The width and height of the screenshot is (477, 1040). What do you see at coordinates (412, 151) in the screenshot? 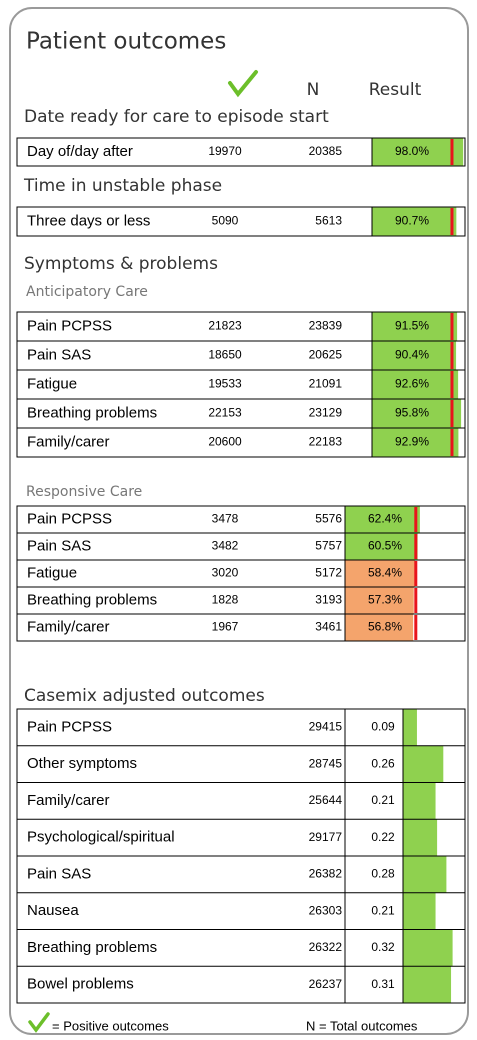
I see `result-label: 98.0%` at bounding box center [412, 151].